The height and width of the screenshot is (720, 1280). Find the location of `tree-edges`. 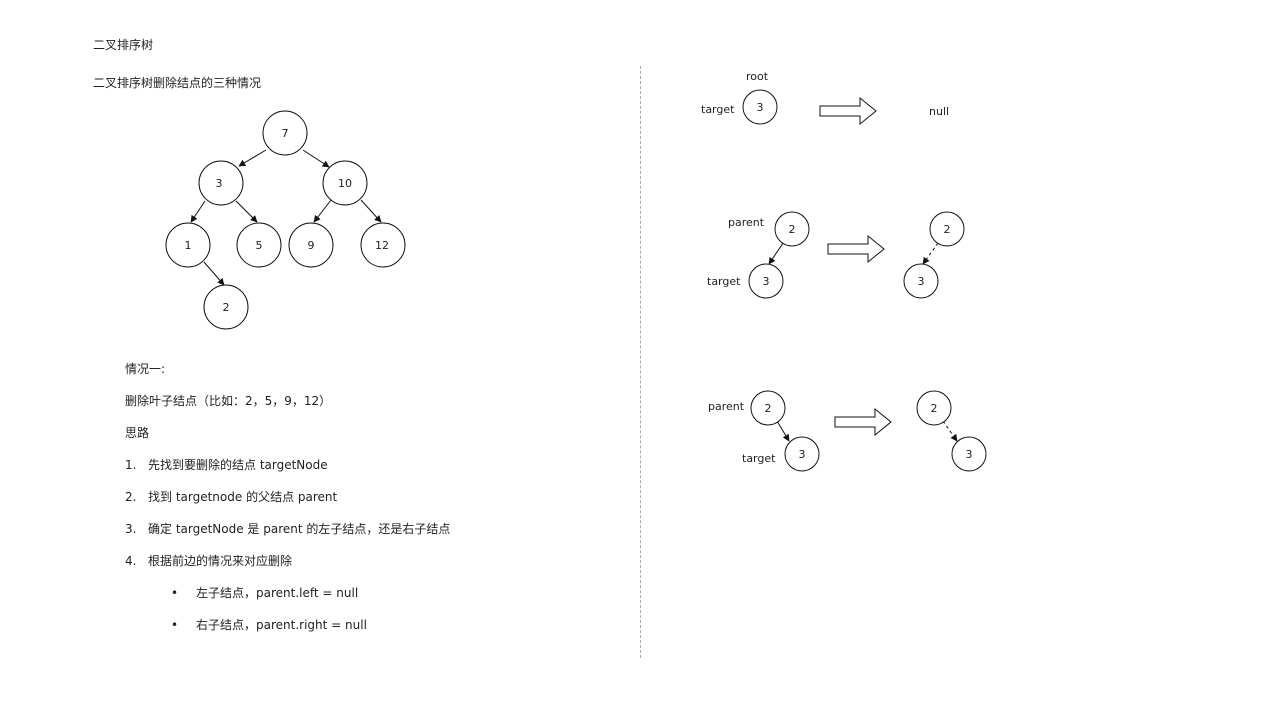

tree-edges is located at coordinates (286, 217).